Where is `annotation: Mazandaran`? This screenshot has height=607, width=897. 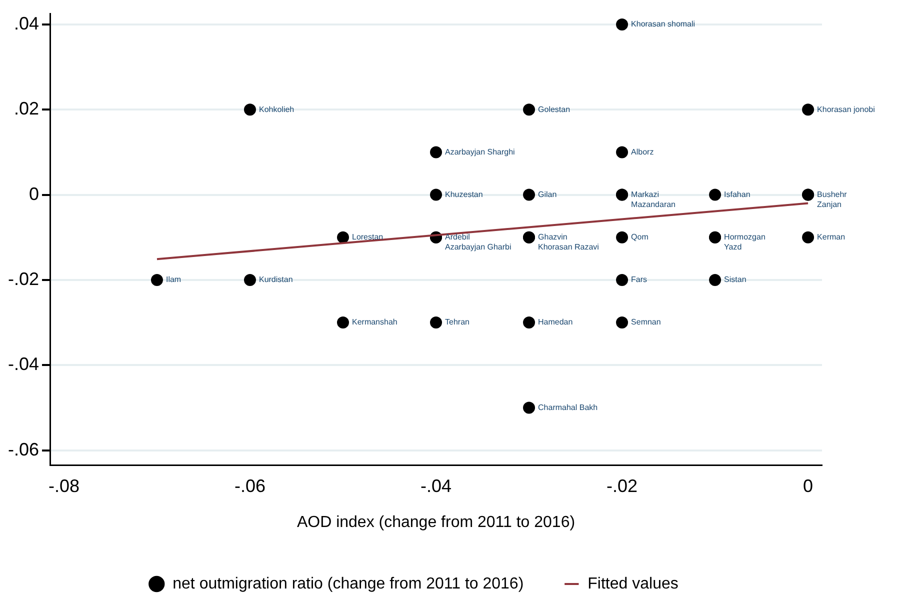 annotation: Mazandaran is located at coordinates (653, 204).